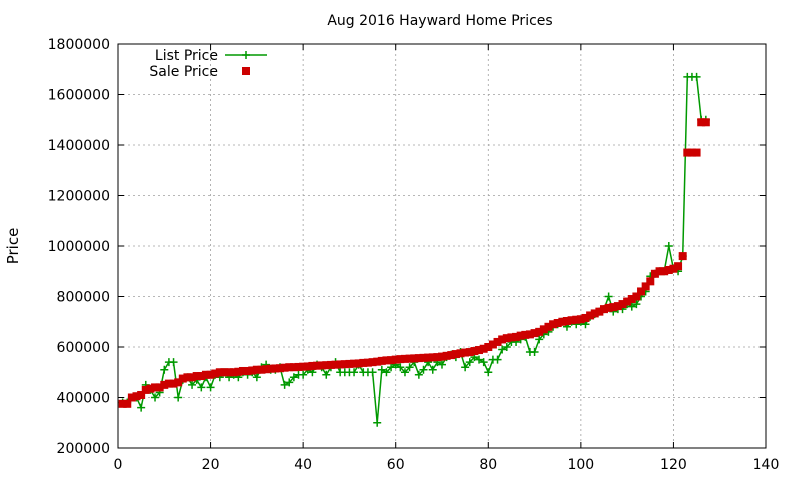 The image size is (800, 480). Describe the element at coordinates (186, 56) in the screenshot. I see `legend-label: List Price` at that location.